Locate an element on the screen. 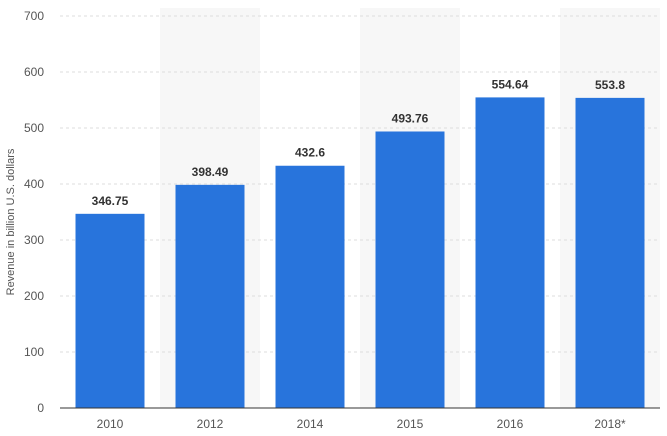 This screenshot has height=436, width=667. bar-2016 is located at coordinates (510, 252).